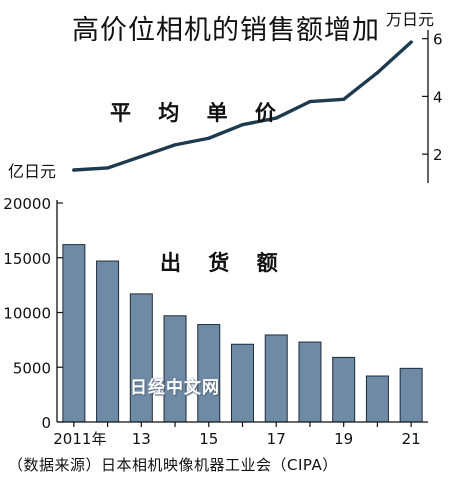  Describe the element at coordinates (27, 204) in the screenshot. I see `bar-y-tick-label: 20000` at that location.